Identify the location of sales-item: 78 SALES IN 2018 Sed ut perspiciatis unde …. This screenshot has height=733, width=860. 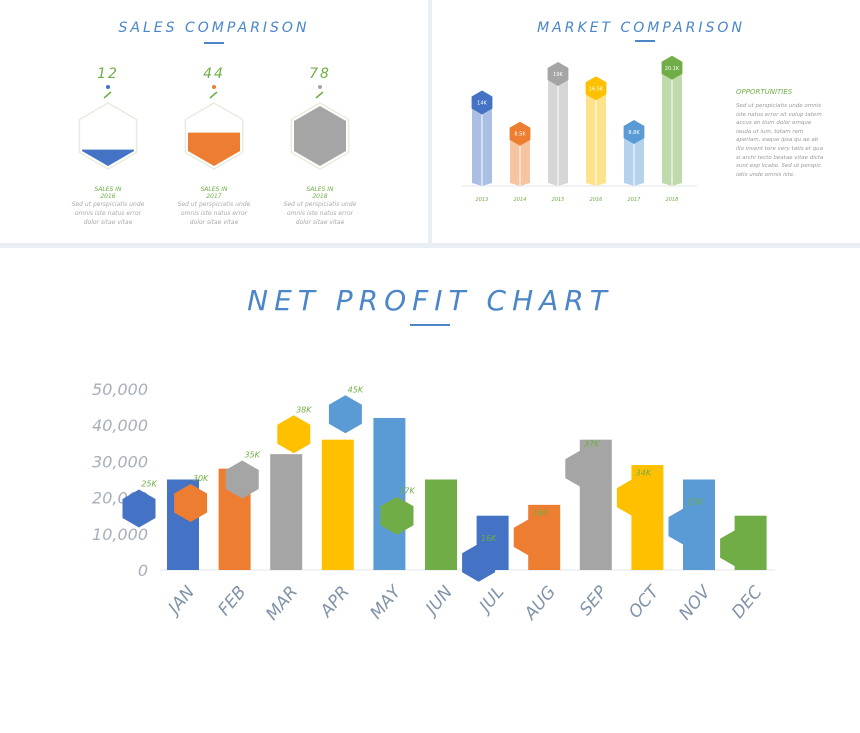
(320, 146).